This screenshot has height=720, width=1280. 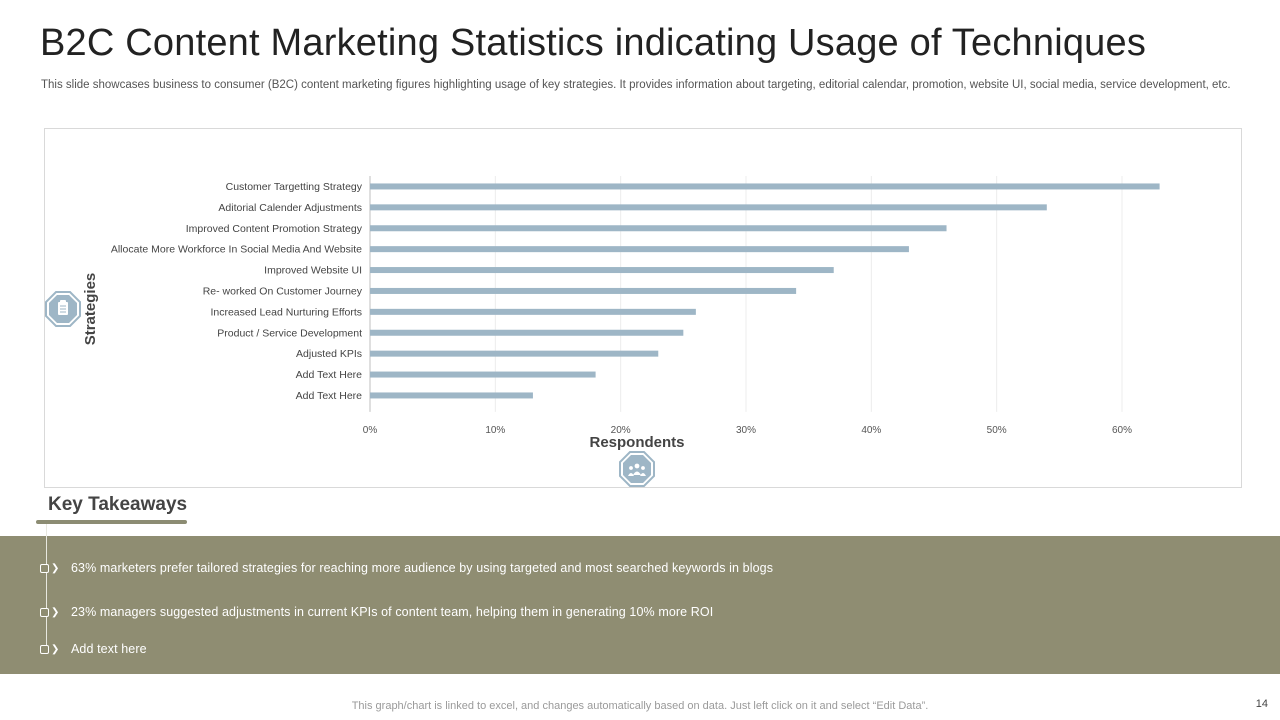 I want to click on category-label: Improved Website UI, so click(x=313, y=271).